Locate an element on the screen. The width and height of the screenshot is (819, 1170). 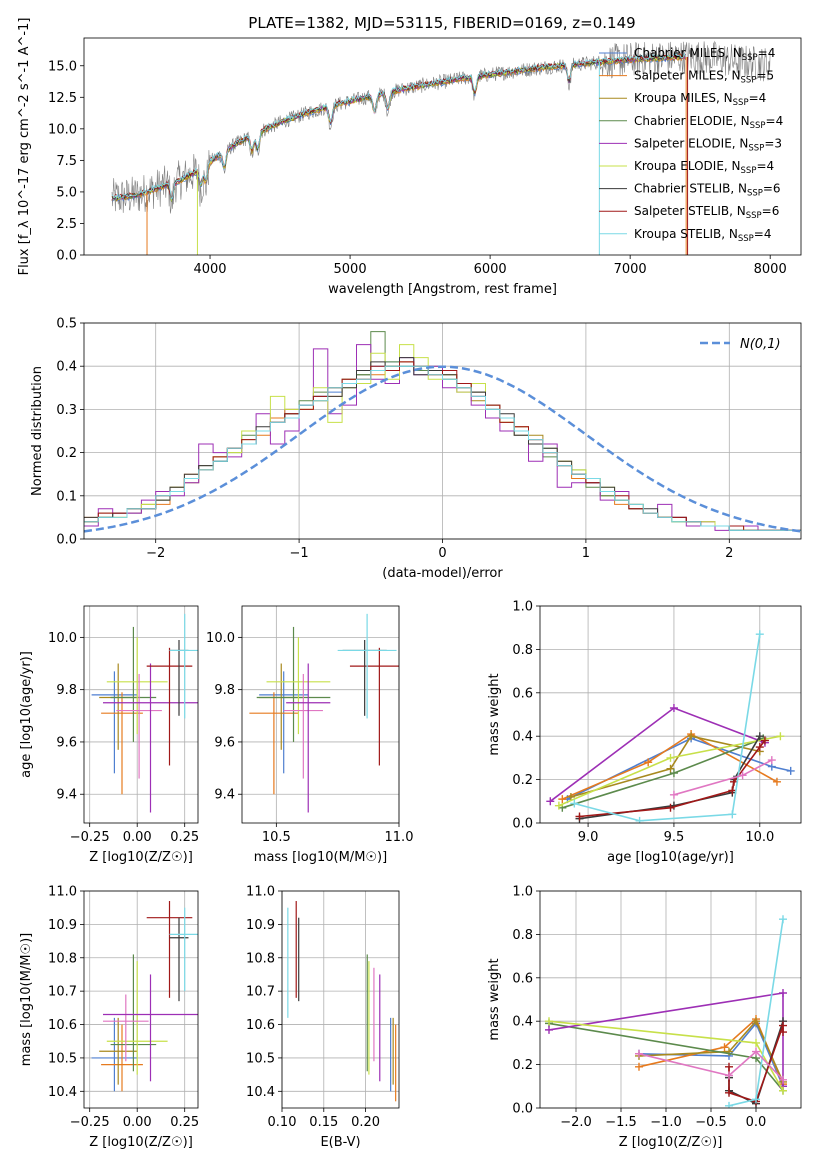
x-tick-label: 0.00 is located at coordinates (137, 1122).